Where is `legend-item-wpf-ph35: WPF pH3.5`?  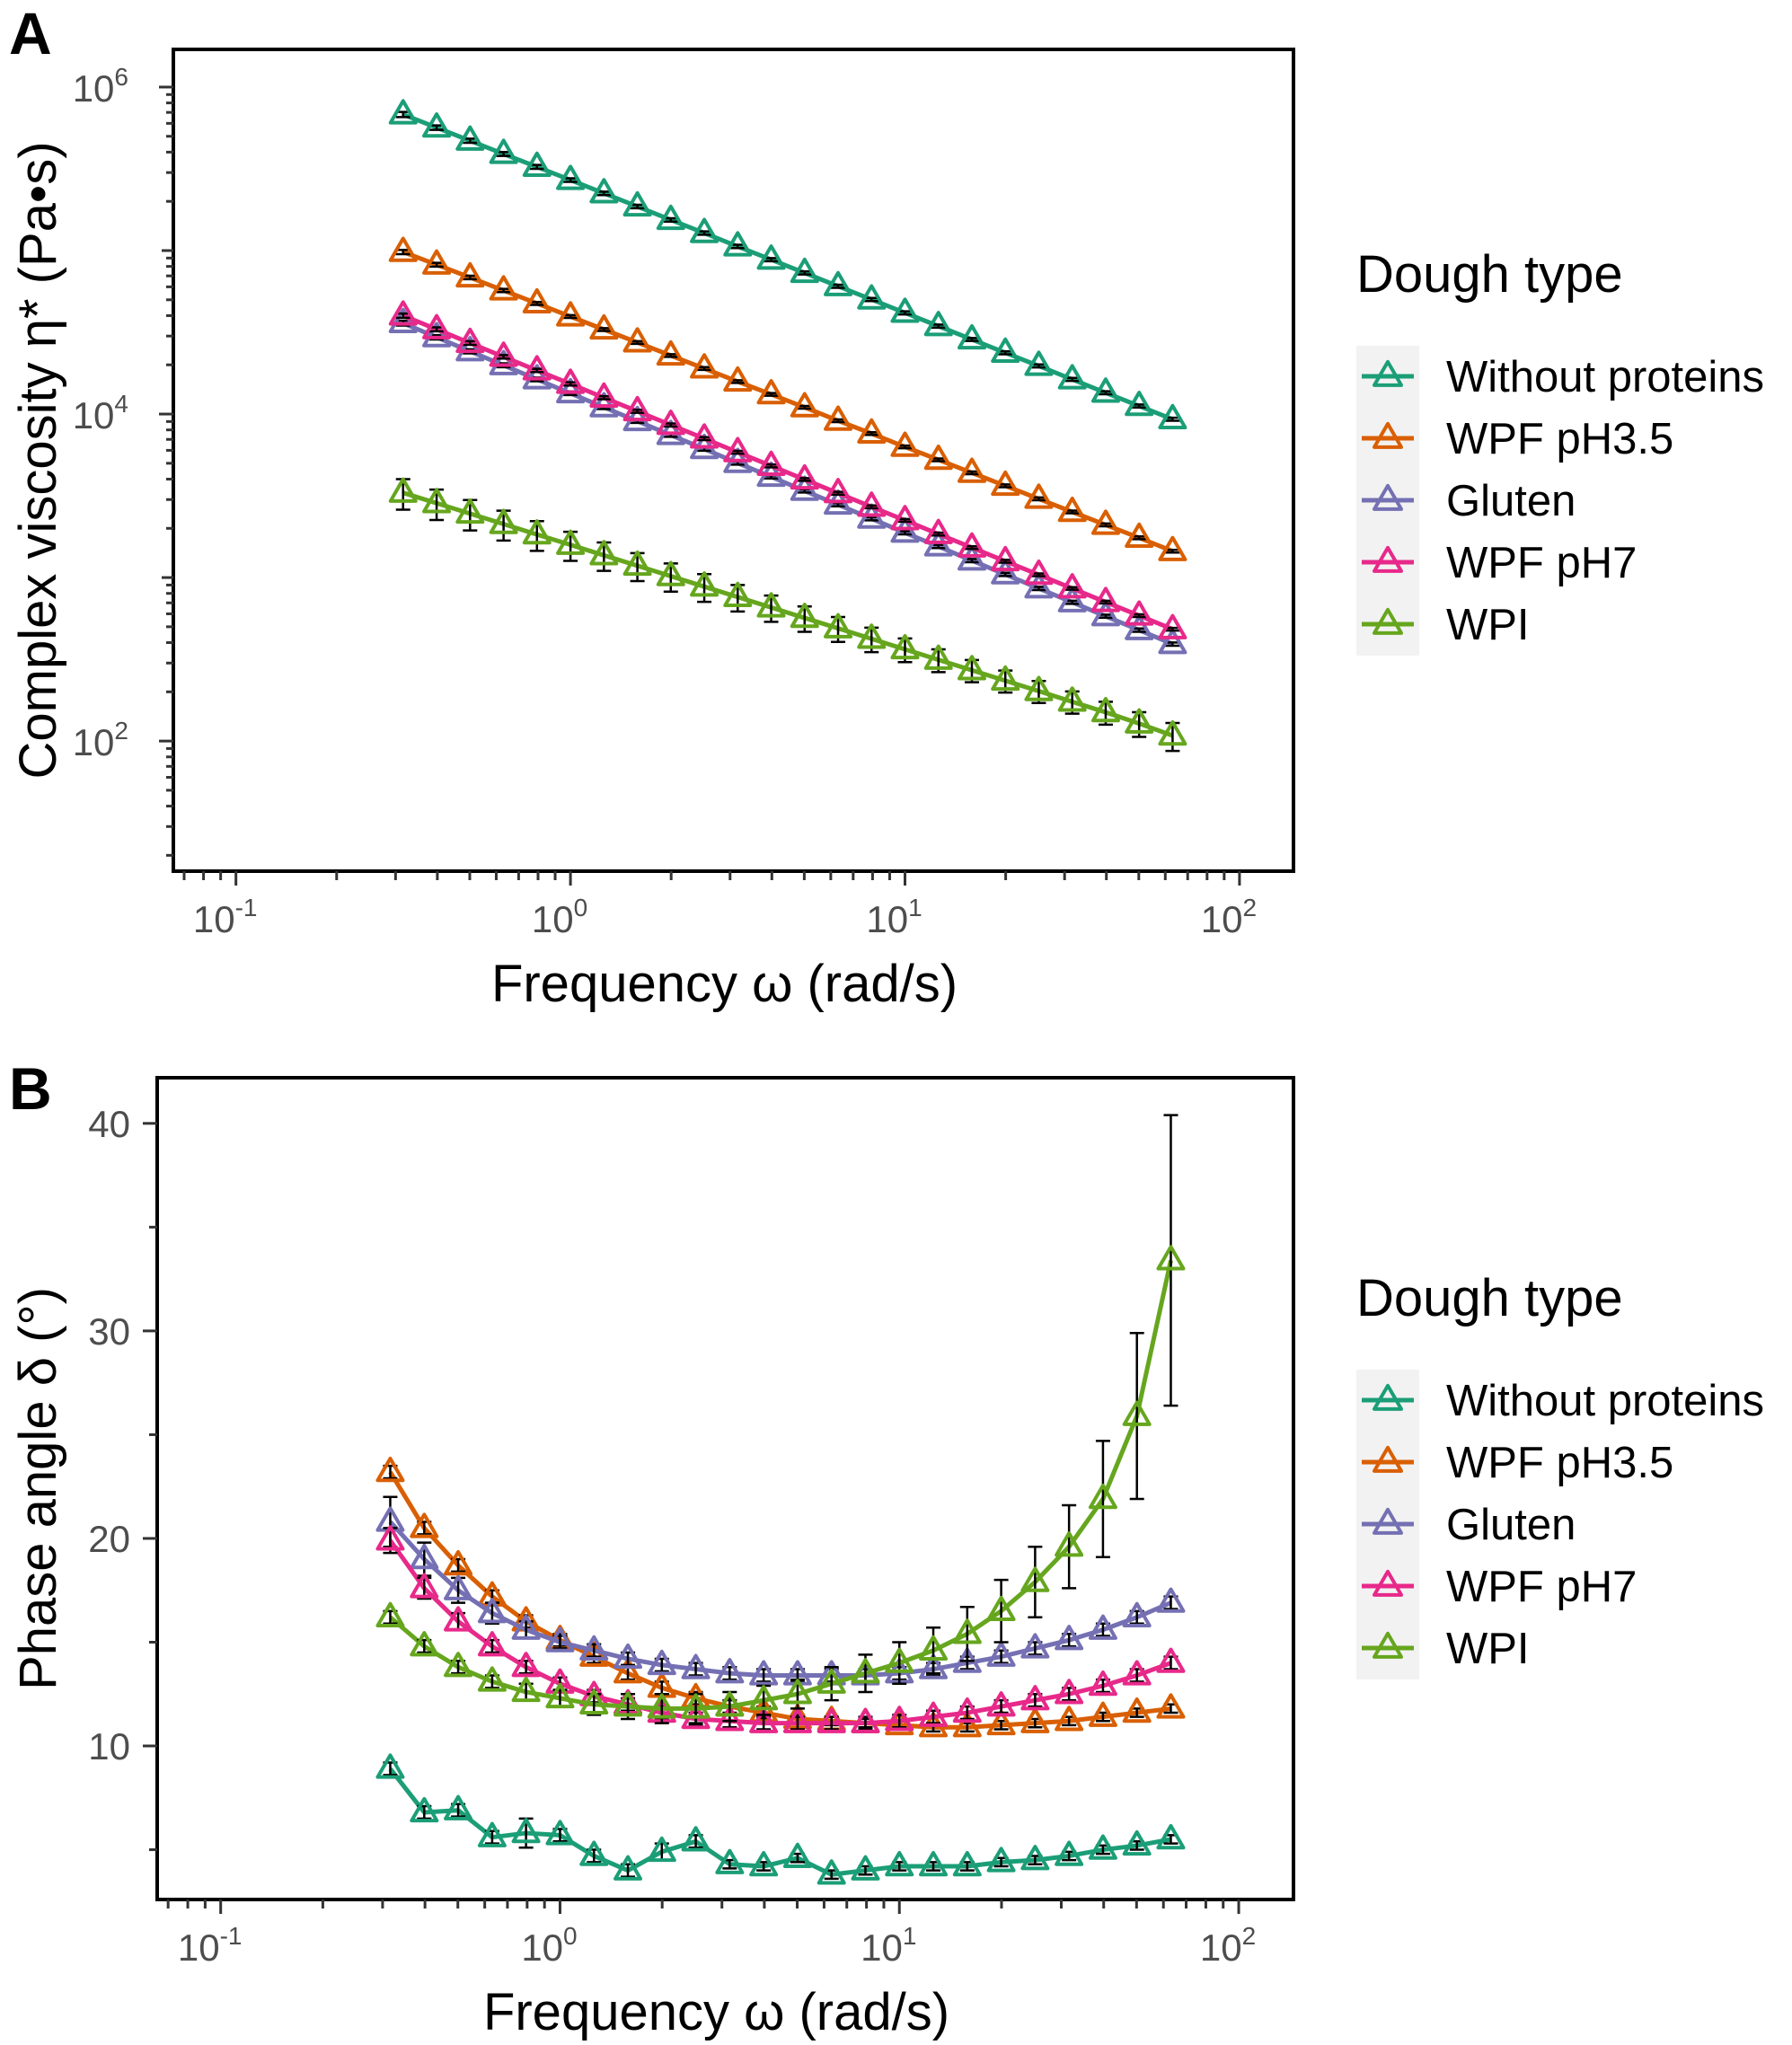
legend-item-wpf-ph35: WPF pH3.5 is located at coordinates (1517, 1463).